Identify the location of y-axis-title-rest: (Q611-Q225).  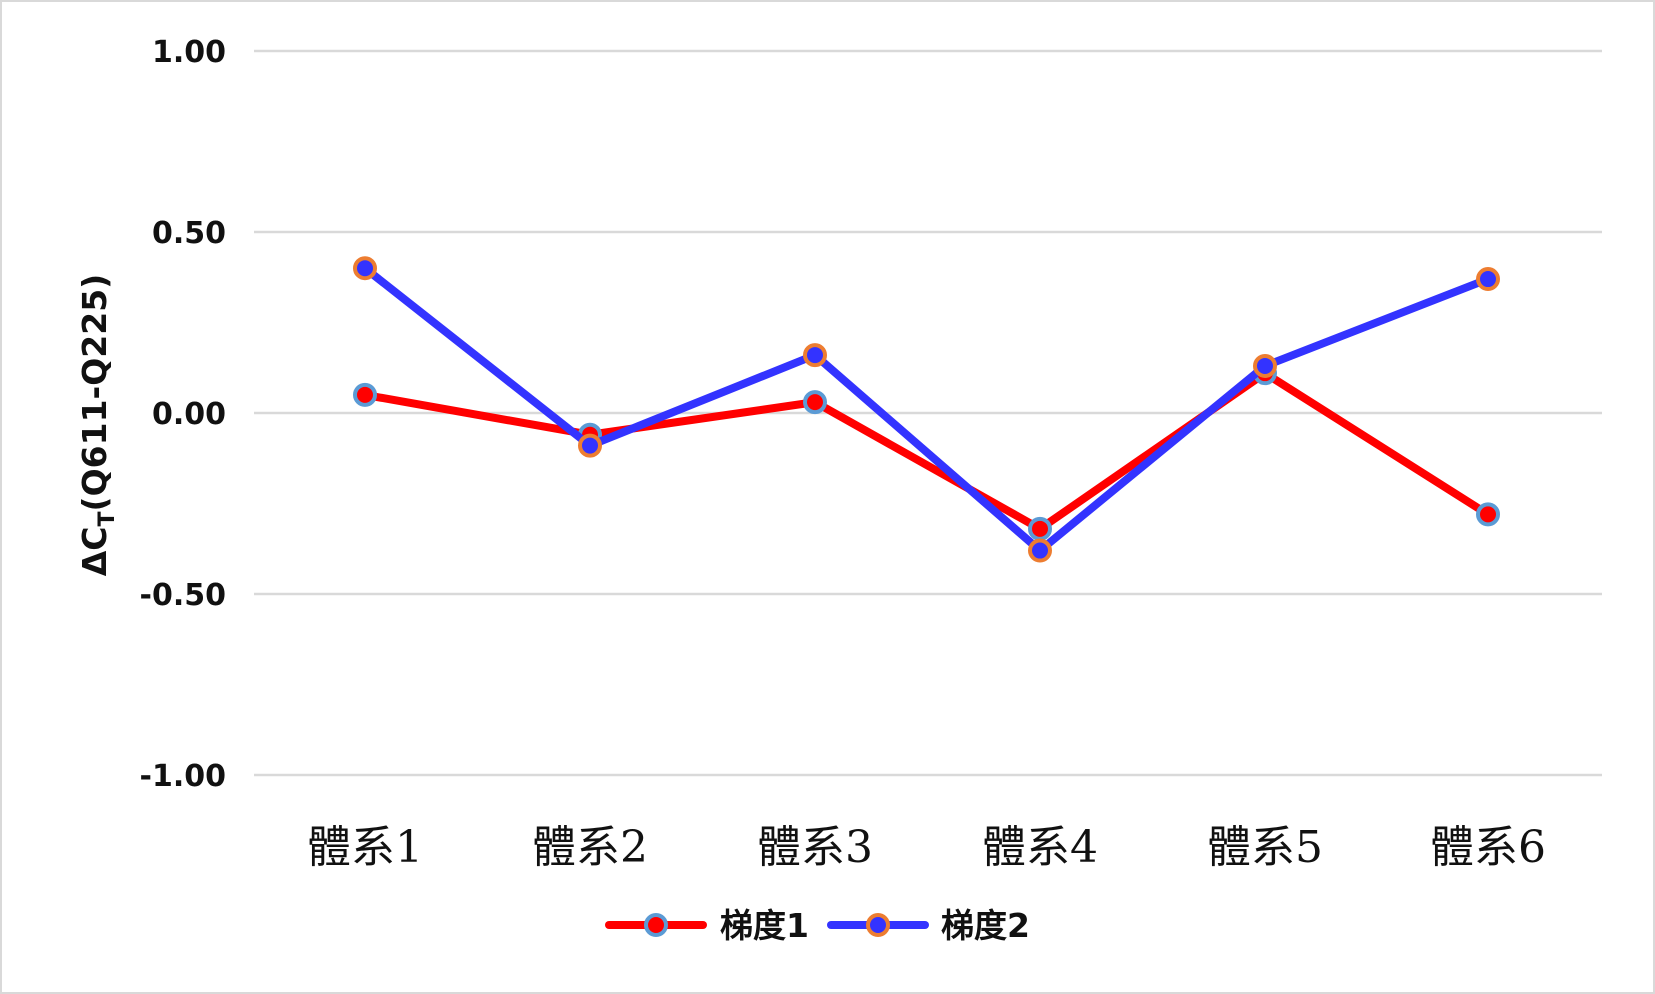
(94, 393).